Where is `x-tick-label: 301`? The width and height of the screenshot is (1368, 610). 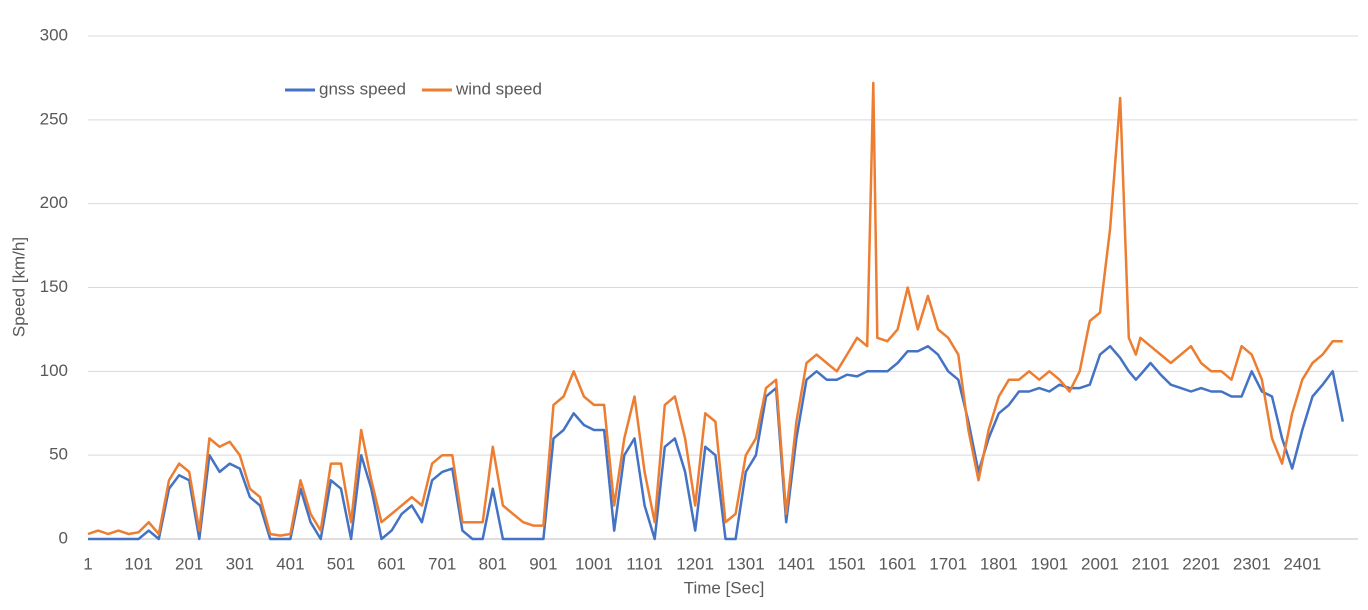
x-tick-label: 301 is located at coordinates (240, 563).